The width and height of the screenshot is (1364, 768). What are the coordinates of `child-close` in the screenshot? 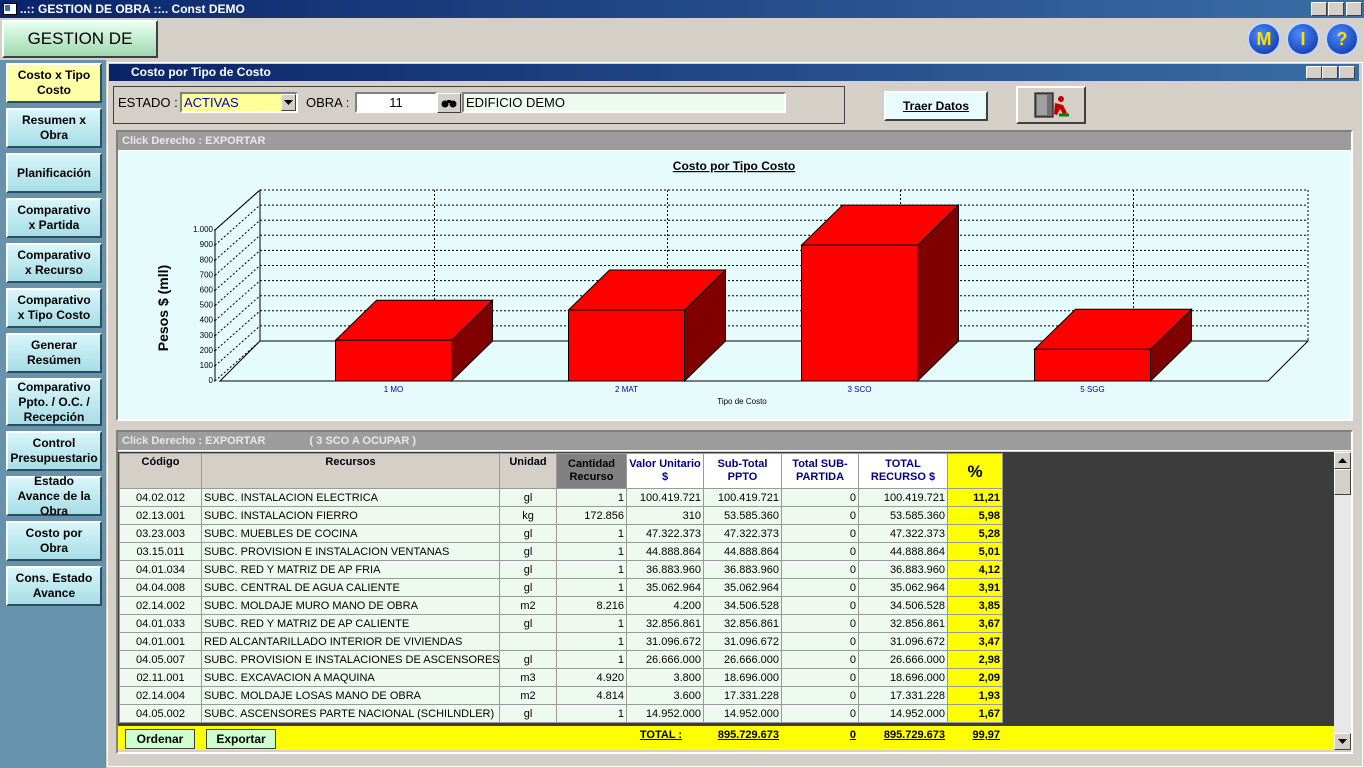 It's located at (1347, 72).